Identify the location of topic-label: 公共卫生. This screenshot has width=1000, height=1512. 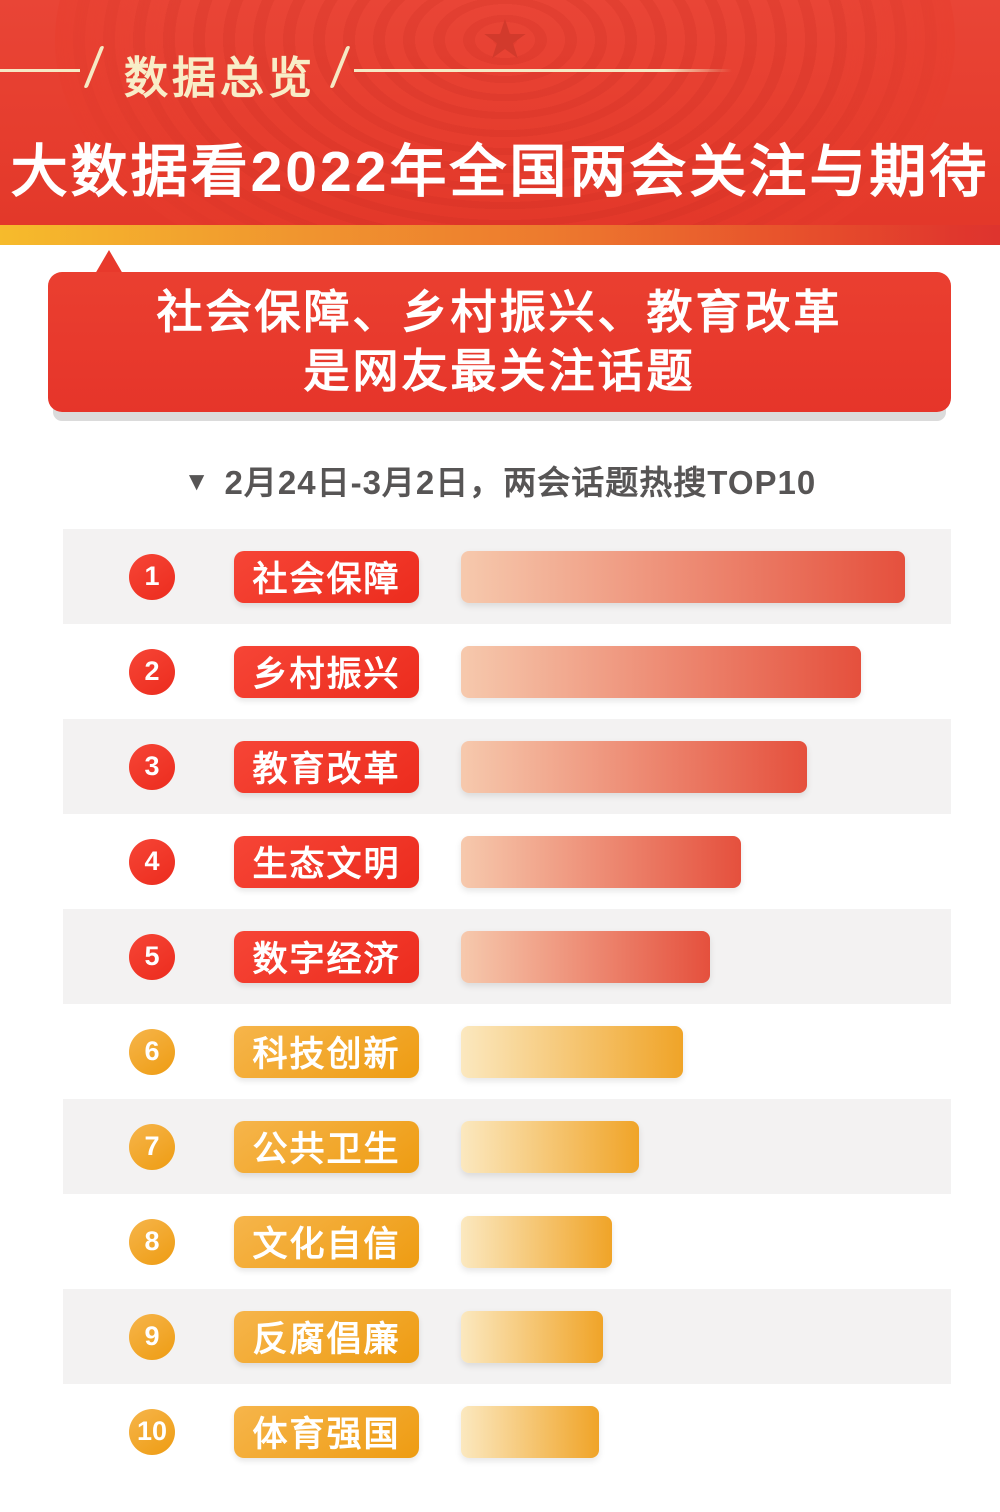
(326, 1146).